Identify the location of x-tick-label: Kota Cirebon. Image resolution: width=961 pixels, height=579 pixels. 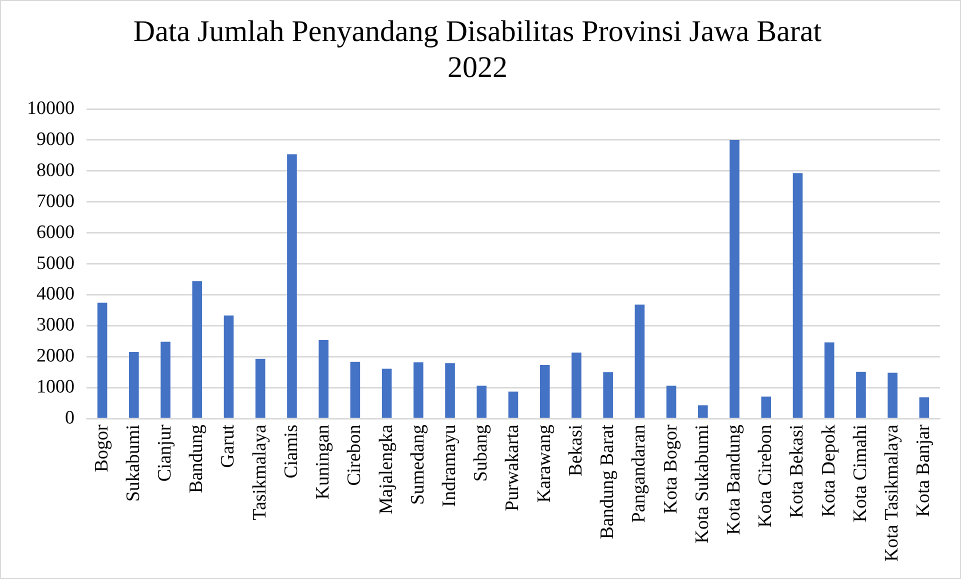
(765, 476).